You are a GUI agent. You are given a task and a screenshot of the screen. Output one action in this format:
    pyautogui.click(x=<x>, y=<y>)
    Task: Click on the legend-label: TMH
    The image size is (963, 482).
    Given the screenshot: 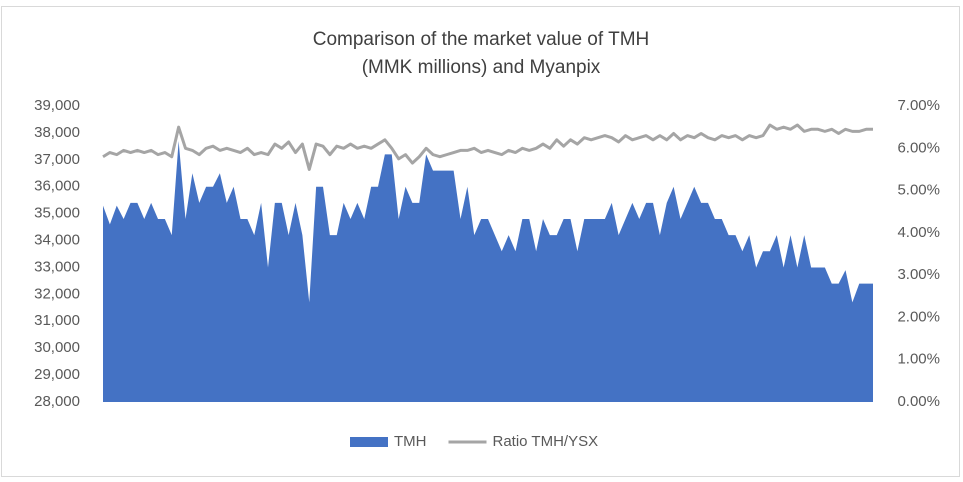 What is the action you would take?
    pyautogui.click(x=410, y=441)
    